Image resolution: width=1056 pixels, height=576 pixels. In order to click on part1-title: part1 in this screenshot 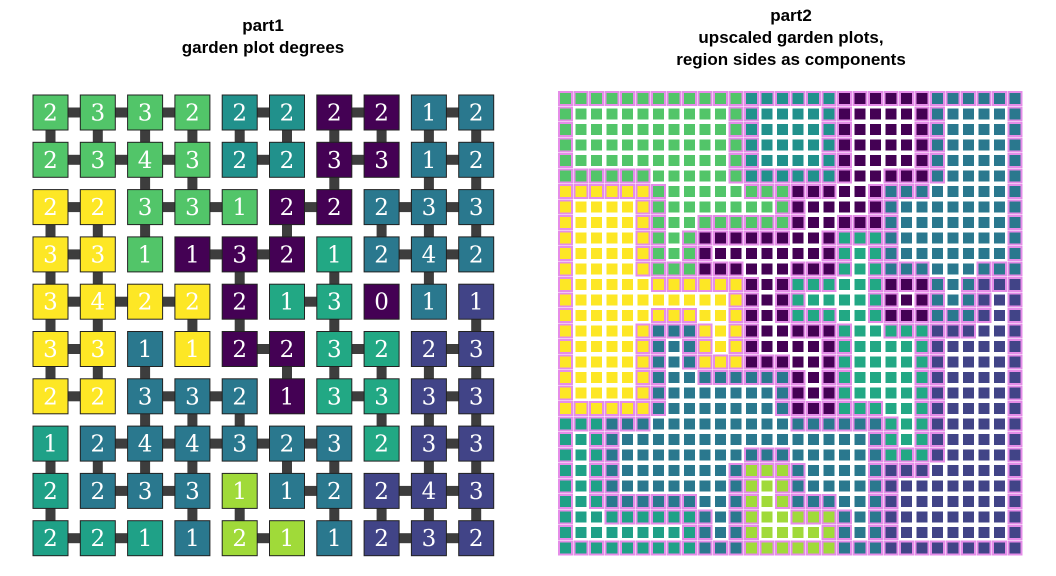, I will do `click(263, 25)`.